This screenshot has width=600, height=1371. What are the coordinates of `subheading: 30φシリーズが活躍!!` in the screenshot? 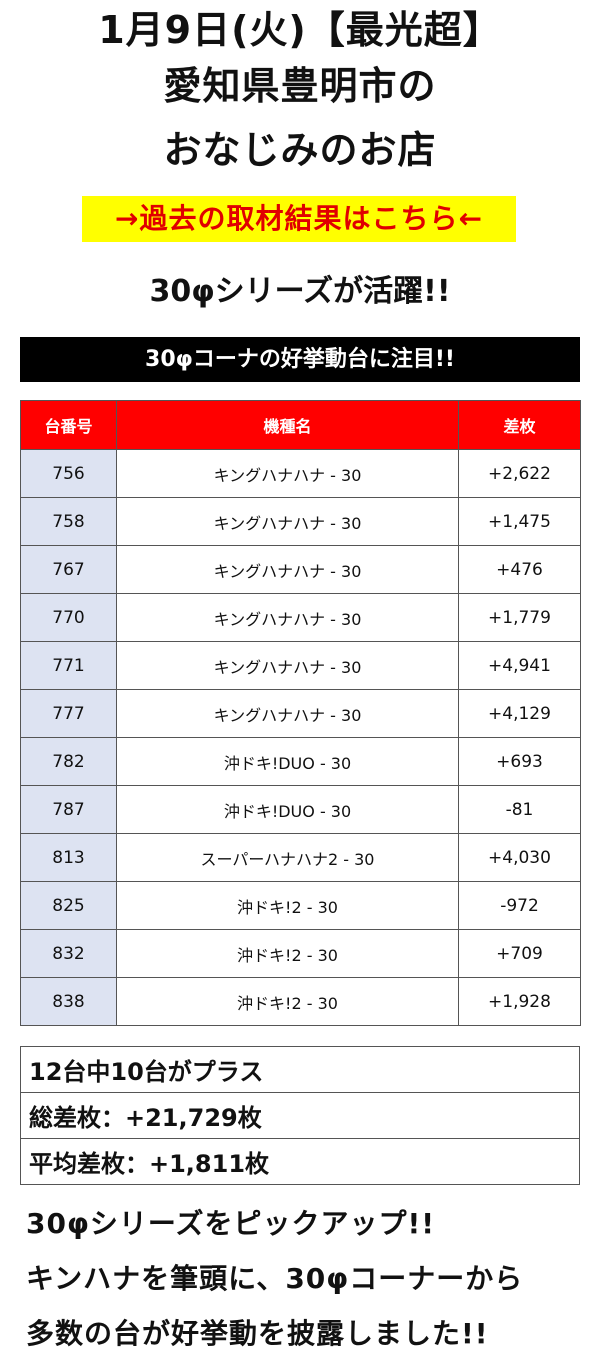 It's located at (300, 291).